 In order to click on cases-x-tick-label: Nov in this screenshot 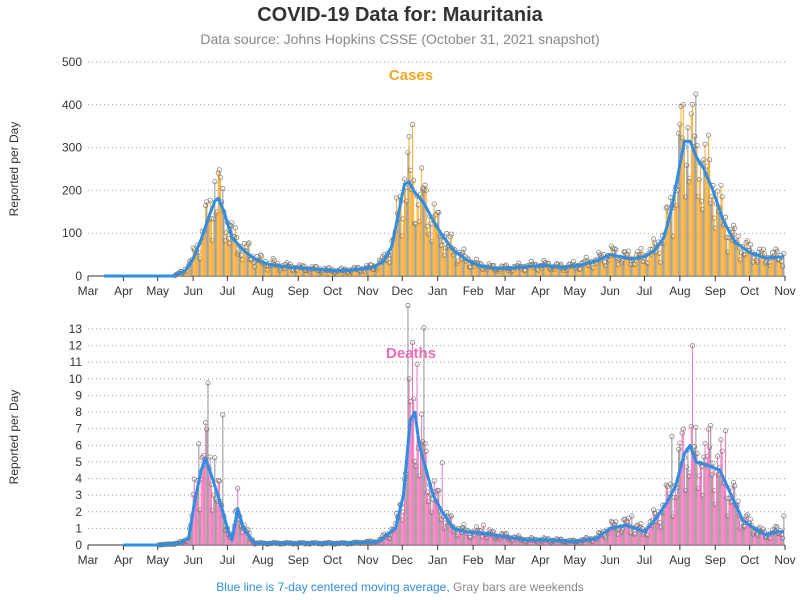, I will do `click(784, 291)`.